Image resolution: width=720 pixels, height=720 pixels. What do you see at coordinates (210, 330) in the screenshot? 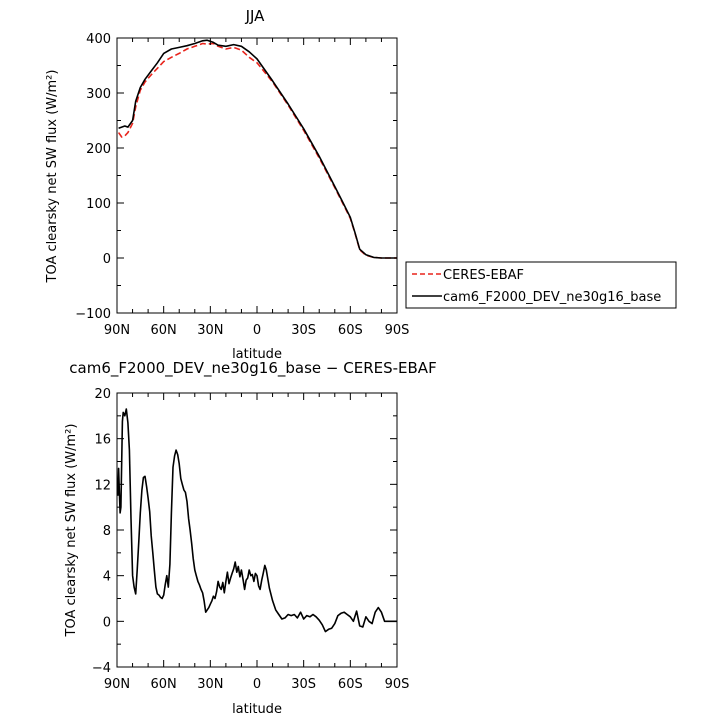
I see `top-x-tick-label: 30N` at bounding box center [210, 330].